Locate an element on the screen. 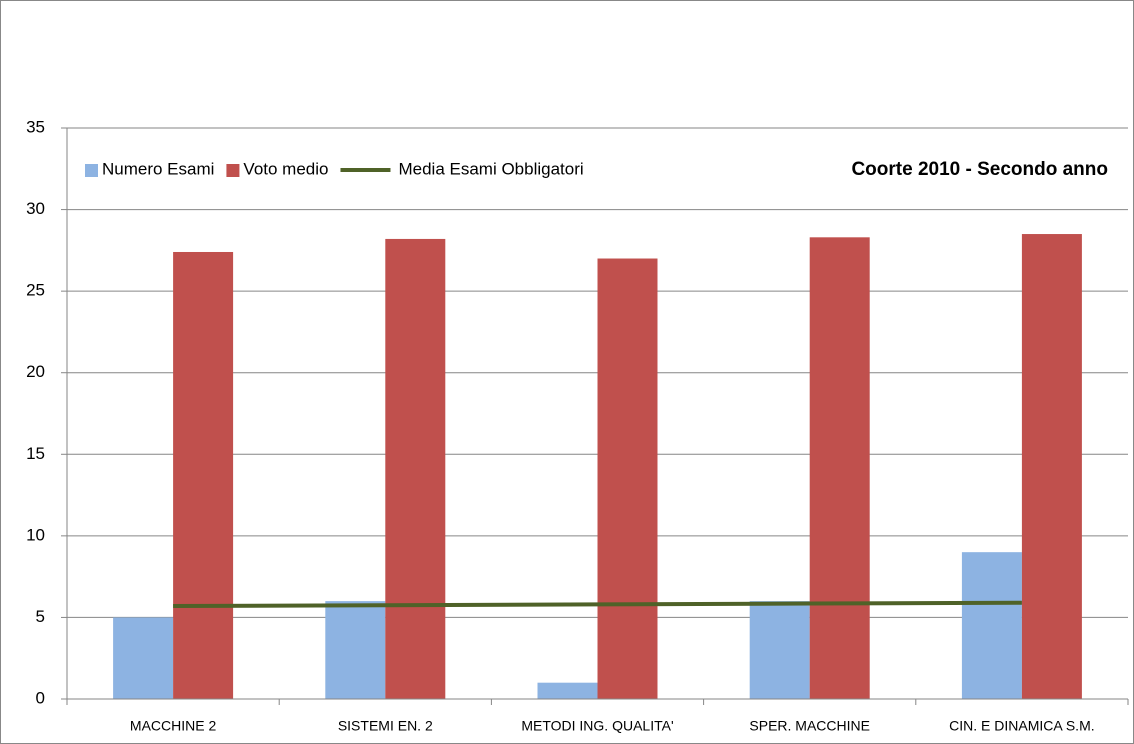  x-tick-label: SISTEMI EN. 2 is located at coordinates (385, 726).